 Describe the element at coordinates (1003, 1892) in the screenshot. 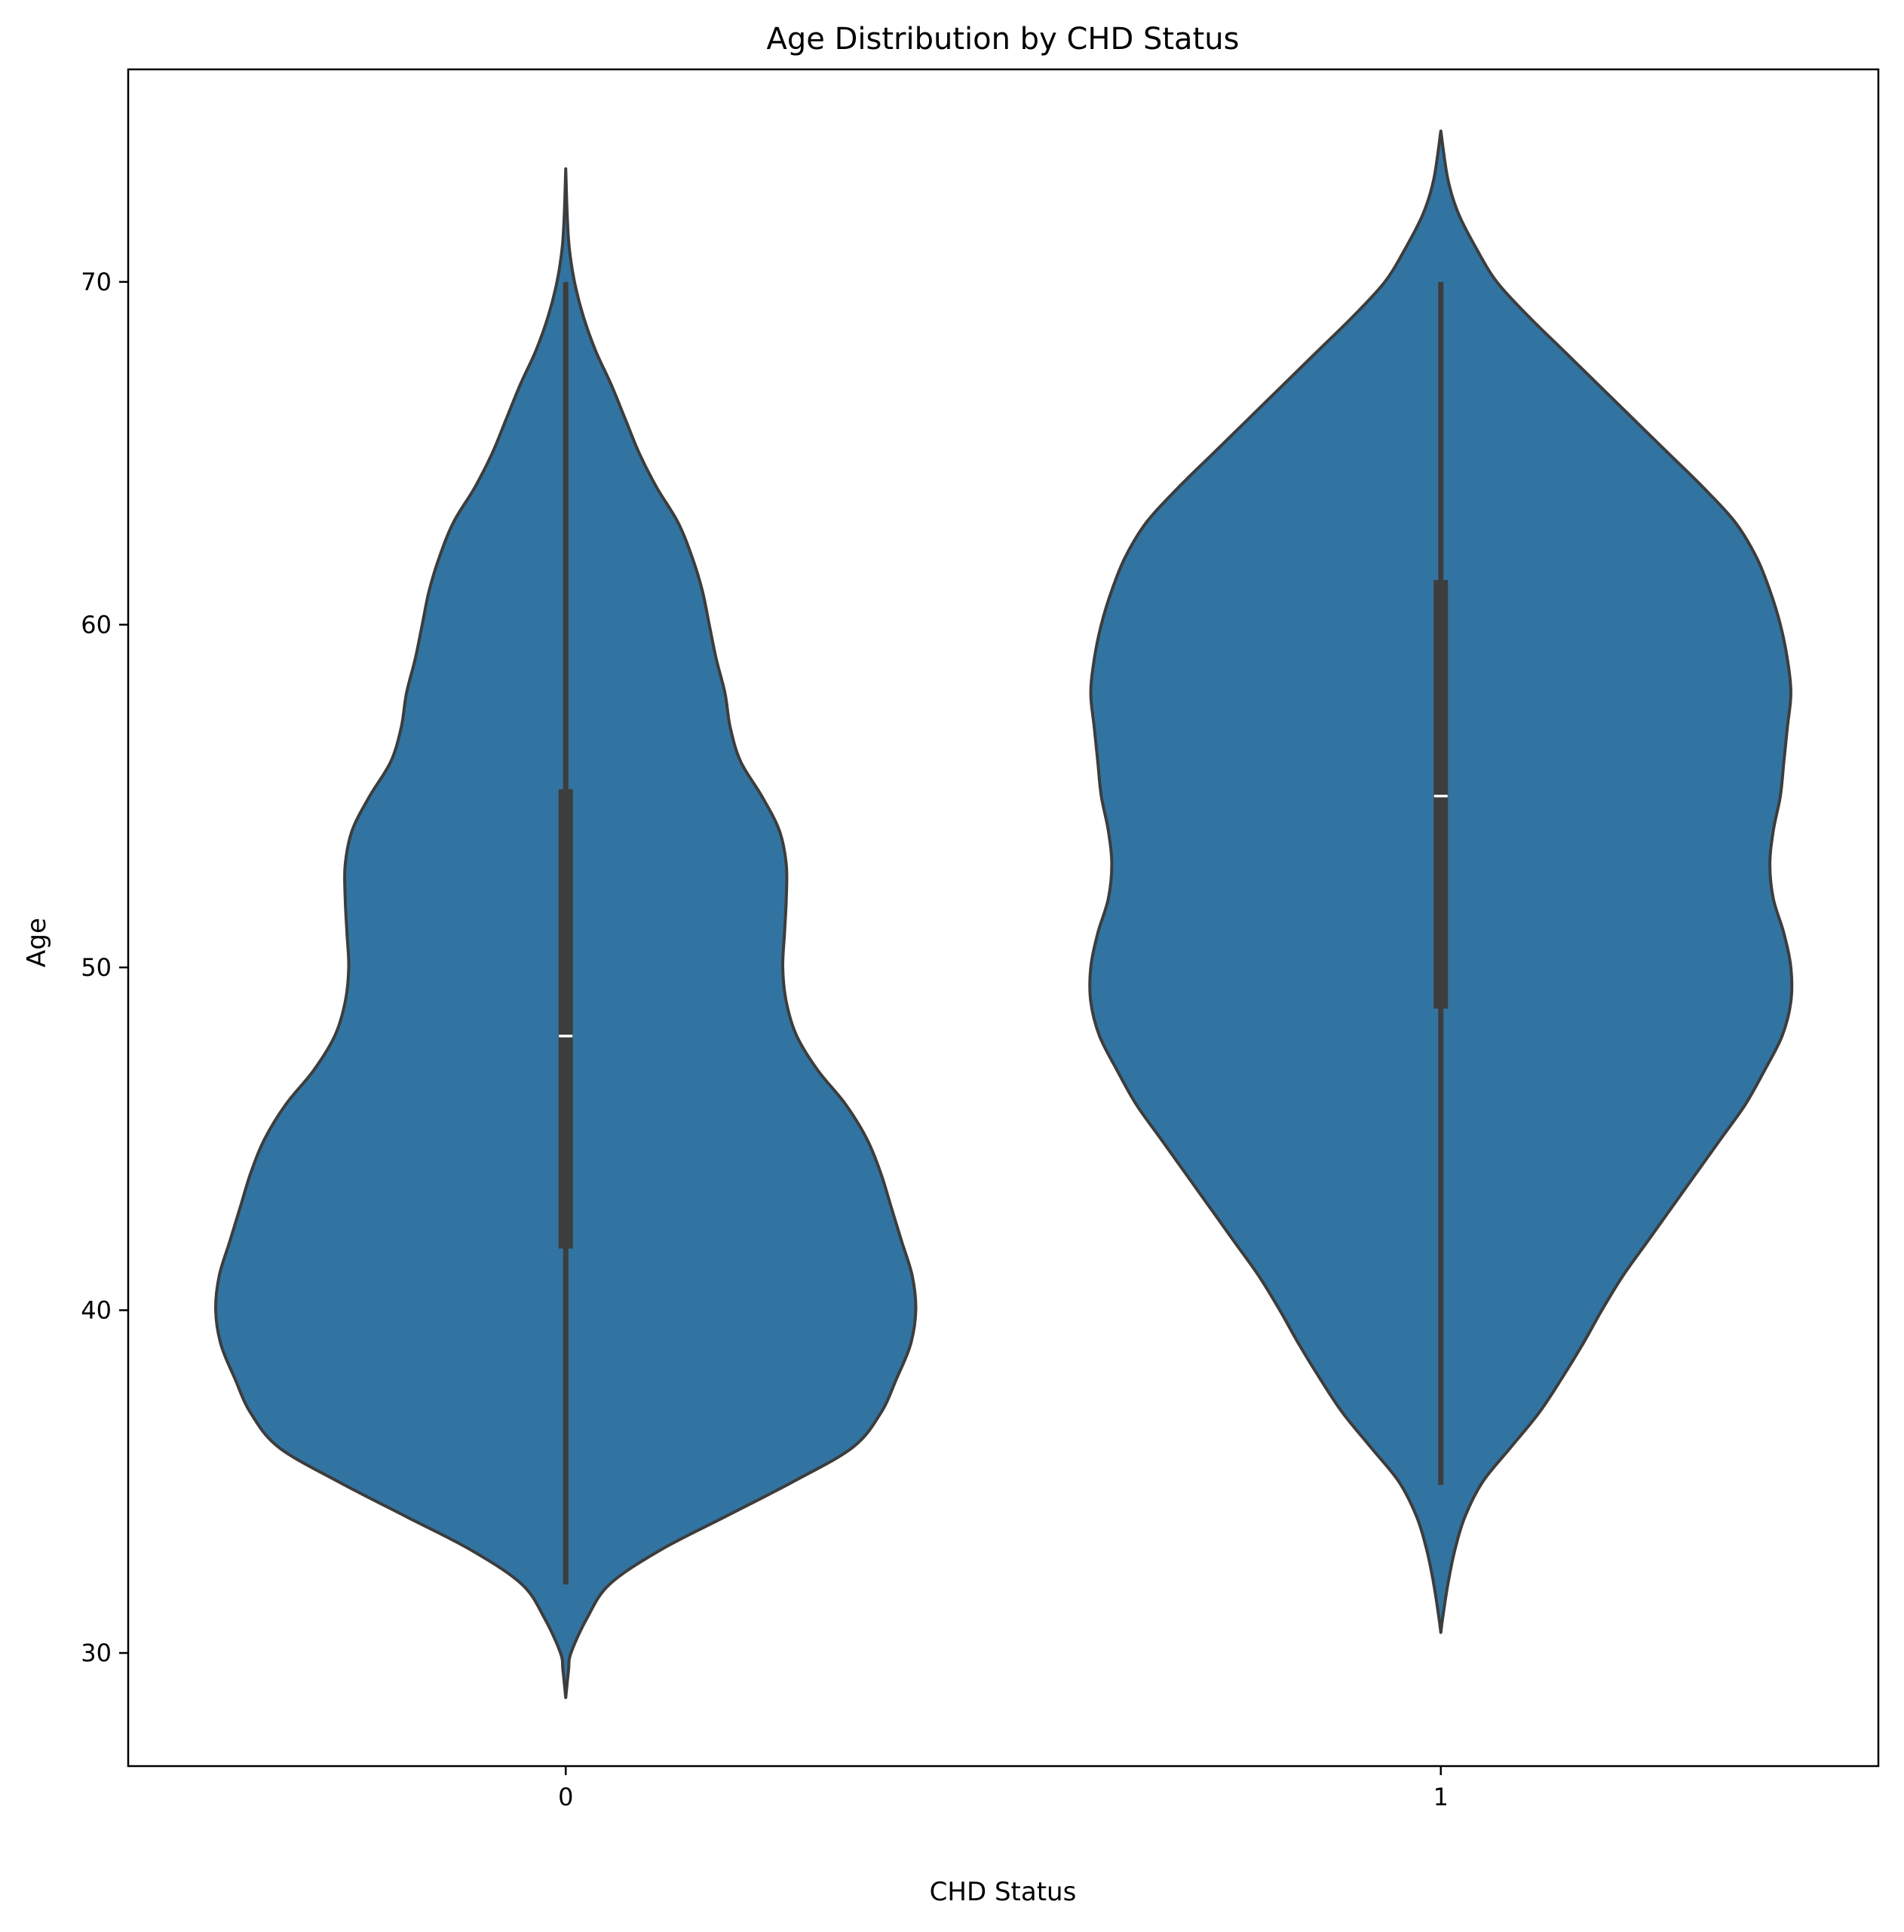

I see `x-axis-label: CHD Status` at that location.